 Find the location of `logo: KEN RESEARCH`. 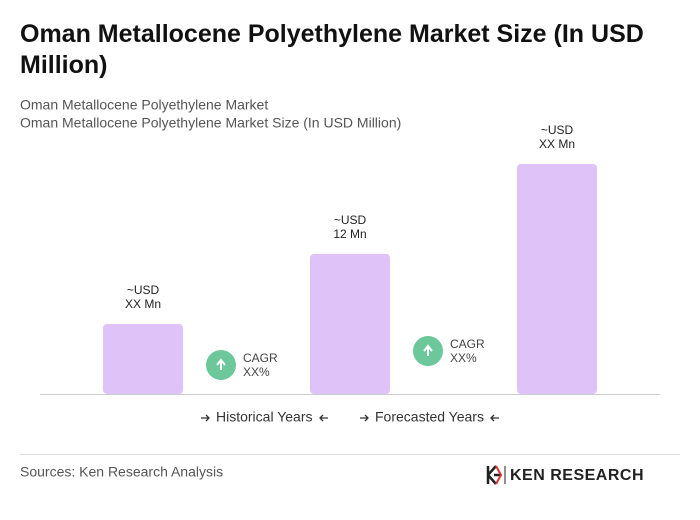

logo: KEN RESEARCH is located at coordinates (565, 475).